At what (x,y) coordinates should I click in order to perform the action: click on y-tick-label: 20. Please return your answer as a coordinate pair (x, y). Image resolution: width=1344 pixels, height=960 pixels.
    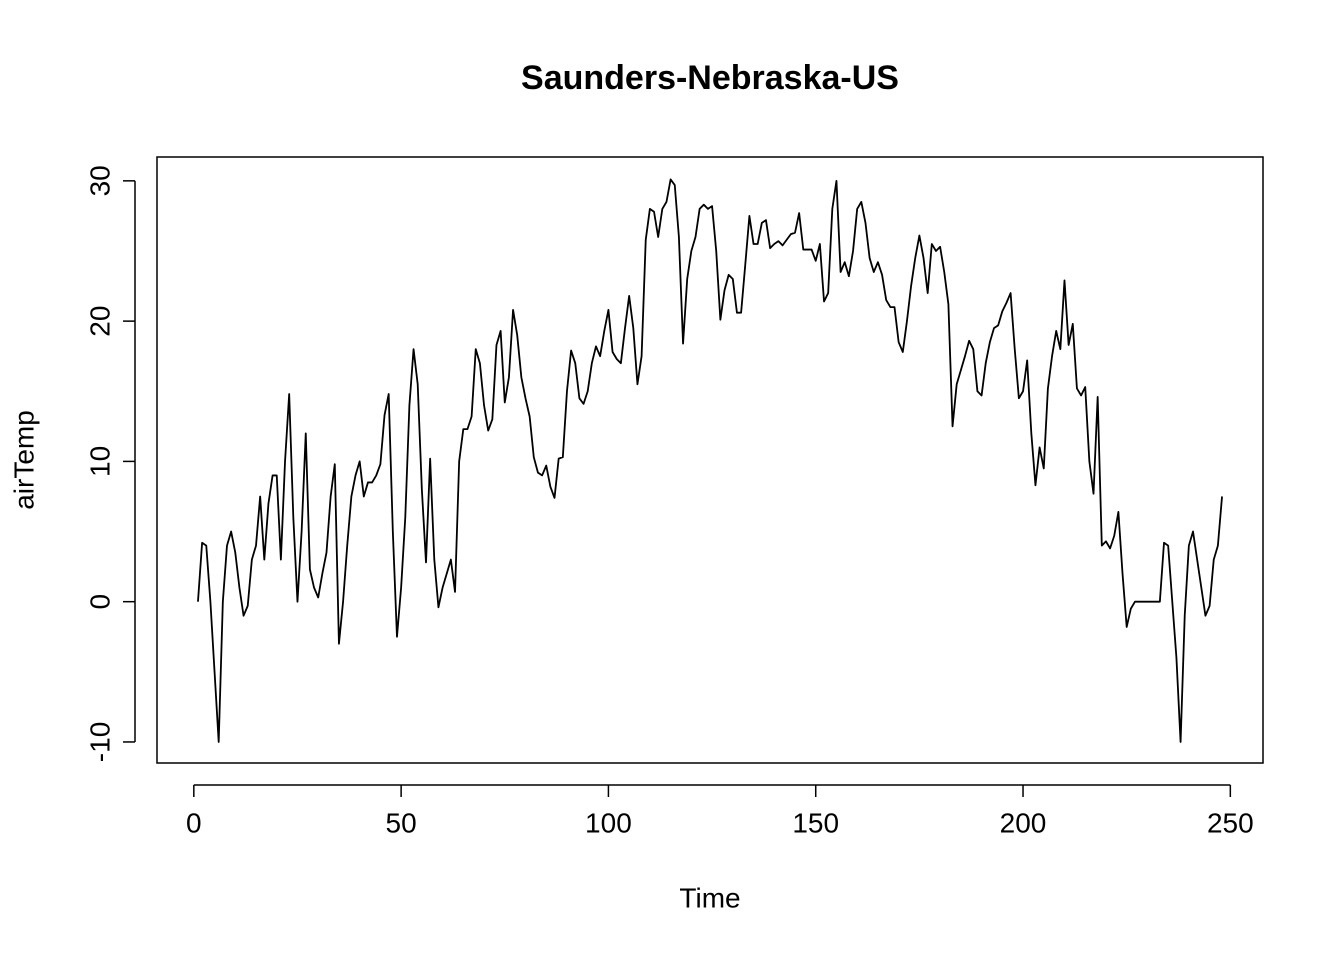
    Looking at the image, I should click on (99, 321).